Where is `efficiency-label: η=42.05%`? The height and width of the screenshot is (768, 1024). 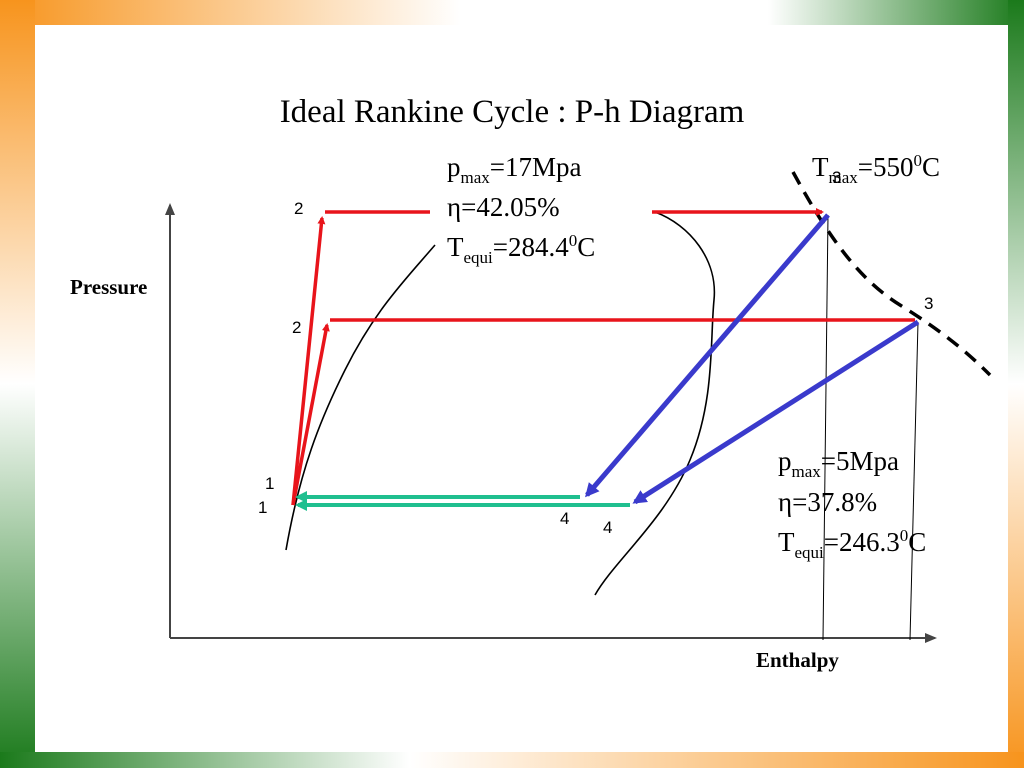
efficiency-label: η=42.05% is located at coordinates (503, 207).